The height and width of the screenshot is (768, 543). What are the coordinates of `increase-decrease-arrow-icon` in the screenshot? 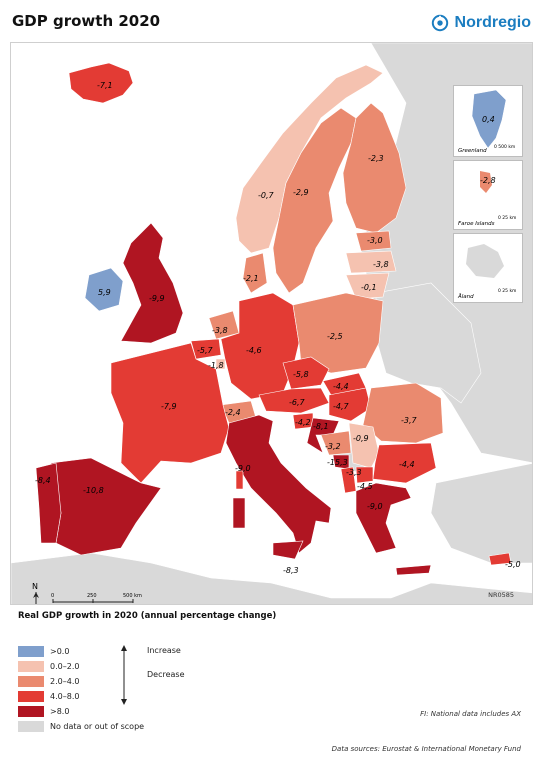 It's located at (124, 675).